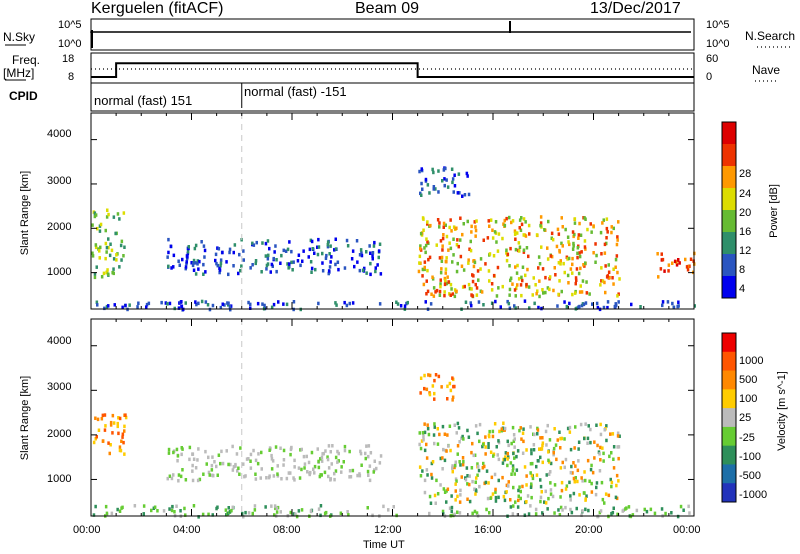 This screenshot has height=554, width=800. What do you see at coordinates (71, 77) in the screenshot?
I see `freq-tick-lo: 8` at bounding box center [71, 77].